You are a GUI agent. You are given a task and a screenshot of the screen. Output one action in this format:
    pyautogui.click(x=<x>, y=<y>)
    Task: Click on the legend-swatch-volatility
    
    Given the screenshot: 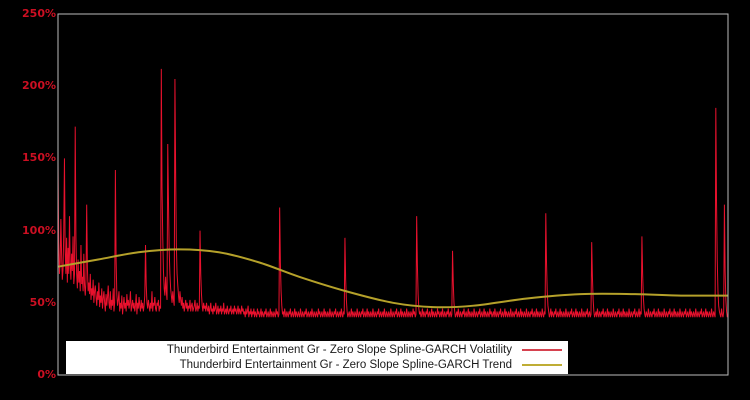 What is the action you would take?
    pyautogui.click(x=542, y=350)
    